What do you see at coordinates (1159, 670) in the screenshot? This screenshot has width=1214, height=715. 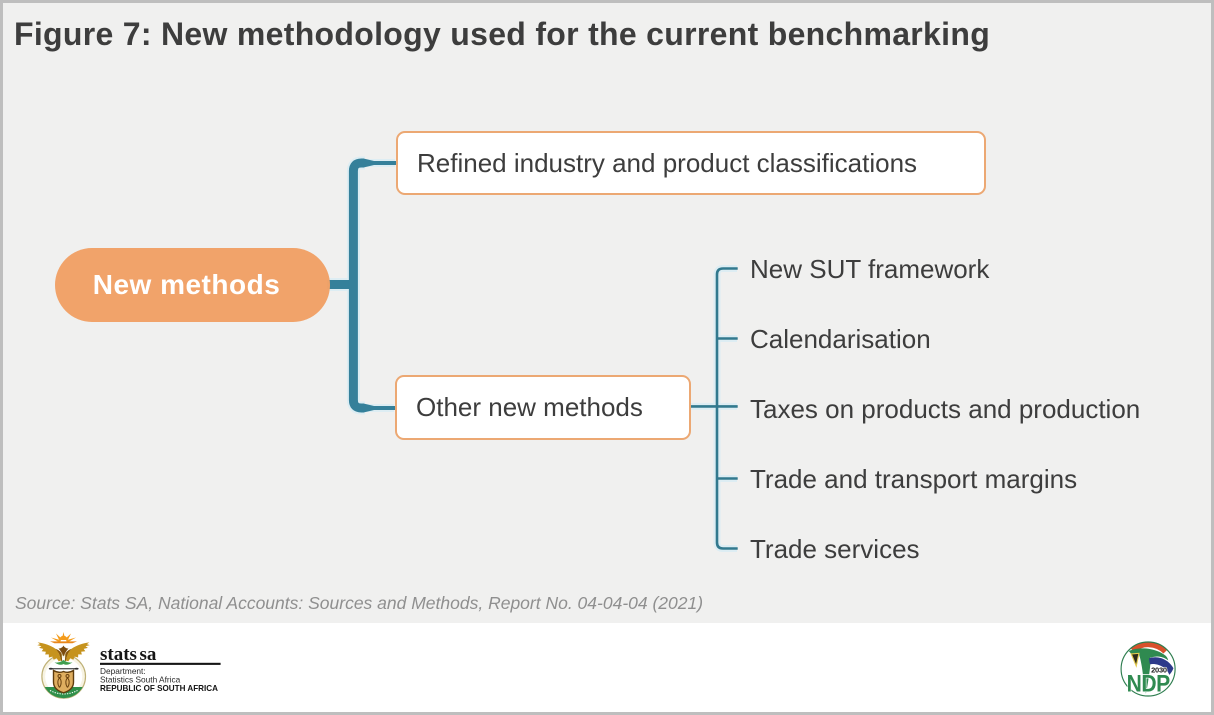 I see `svg-text: 2030` at bounding box center [1159, 670].